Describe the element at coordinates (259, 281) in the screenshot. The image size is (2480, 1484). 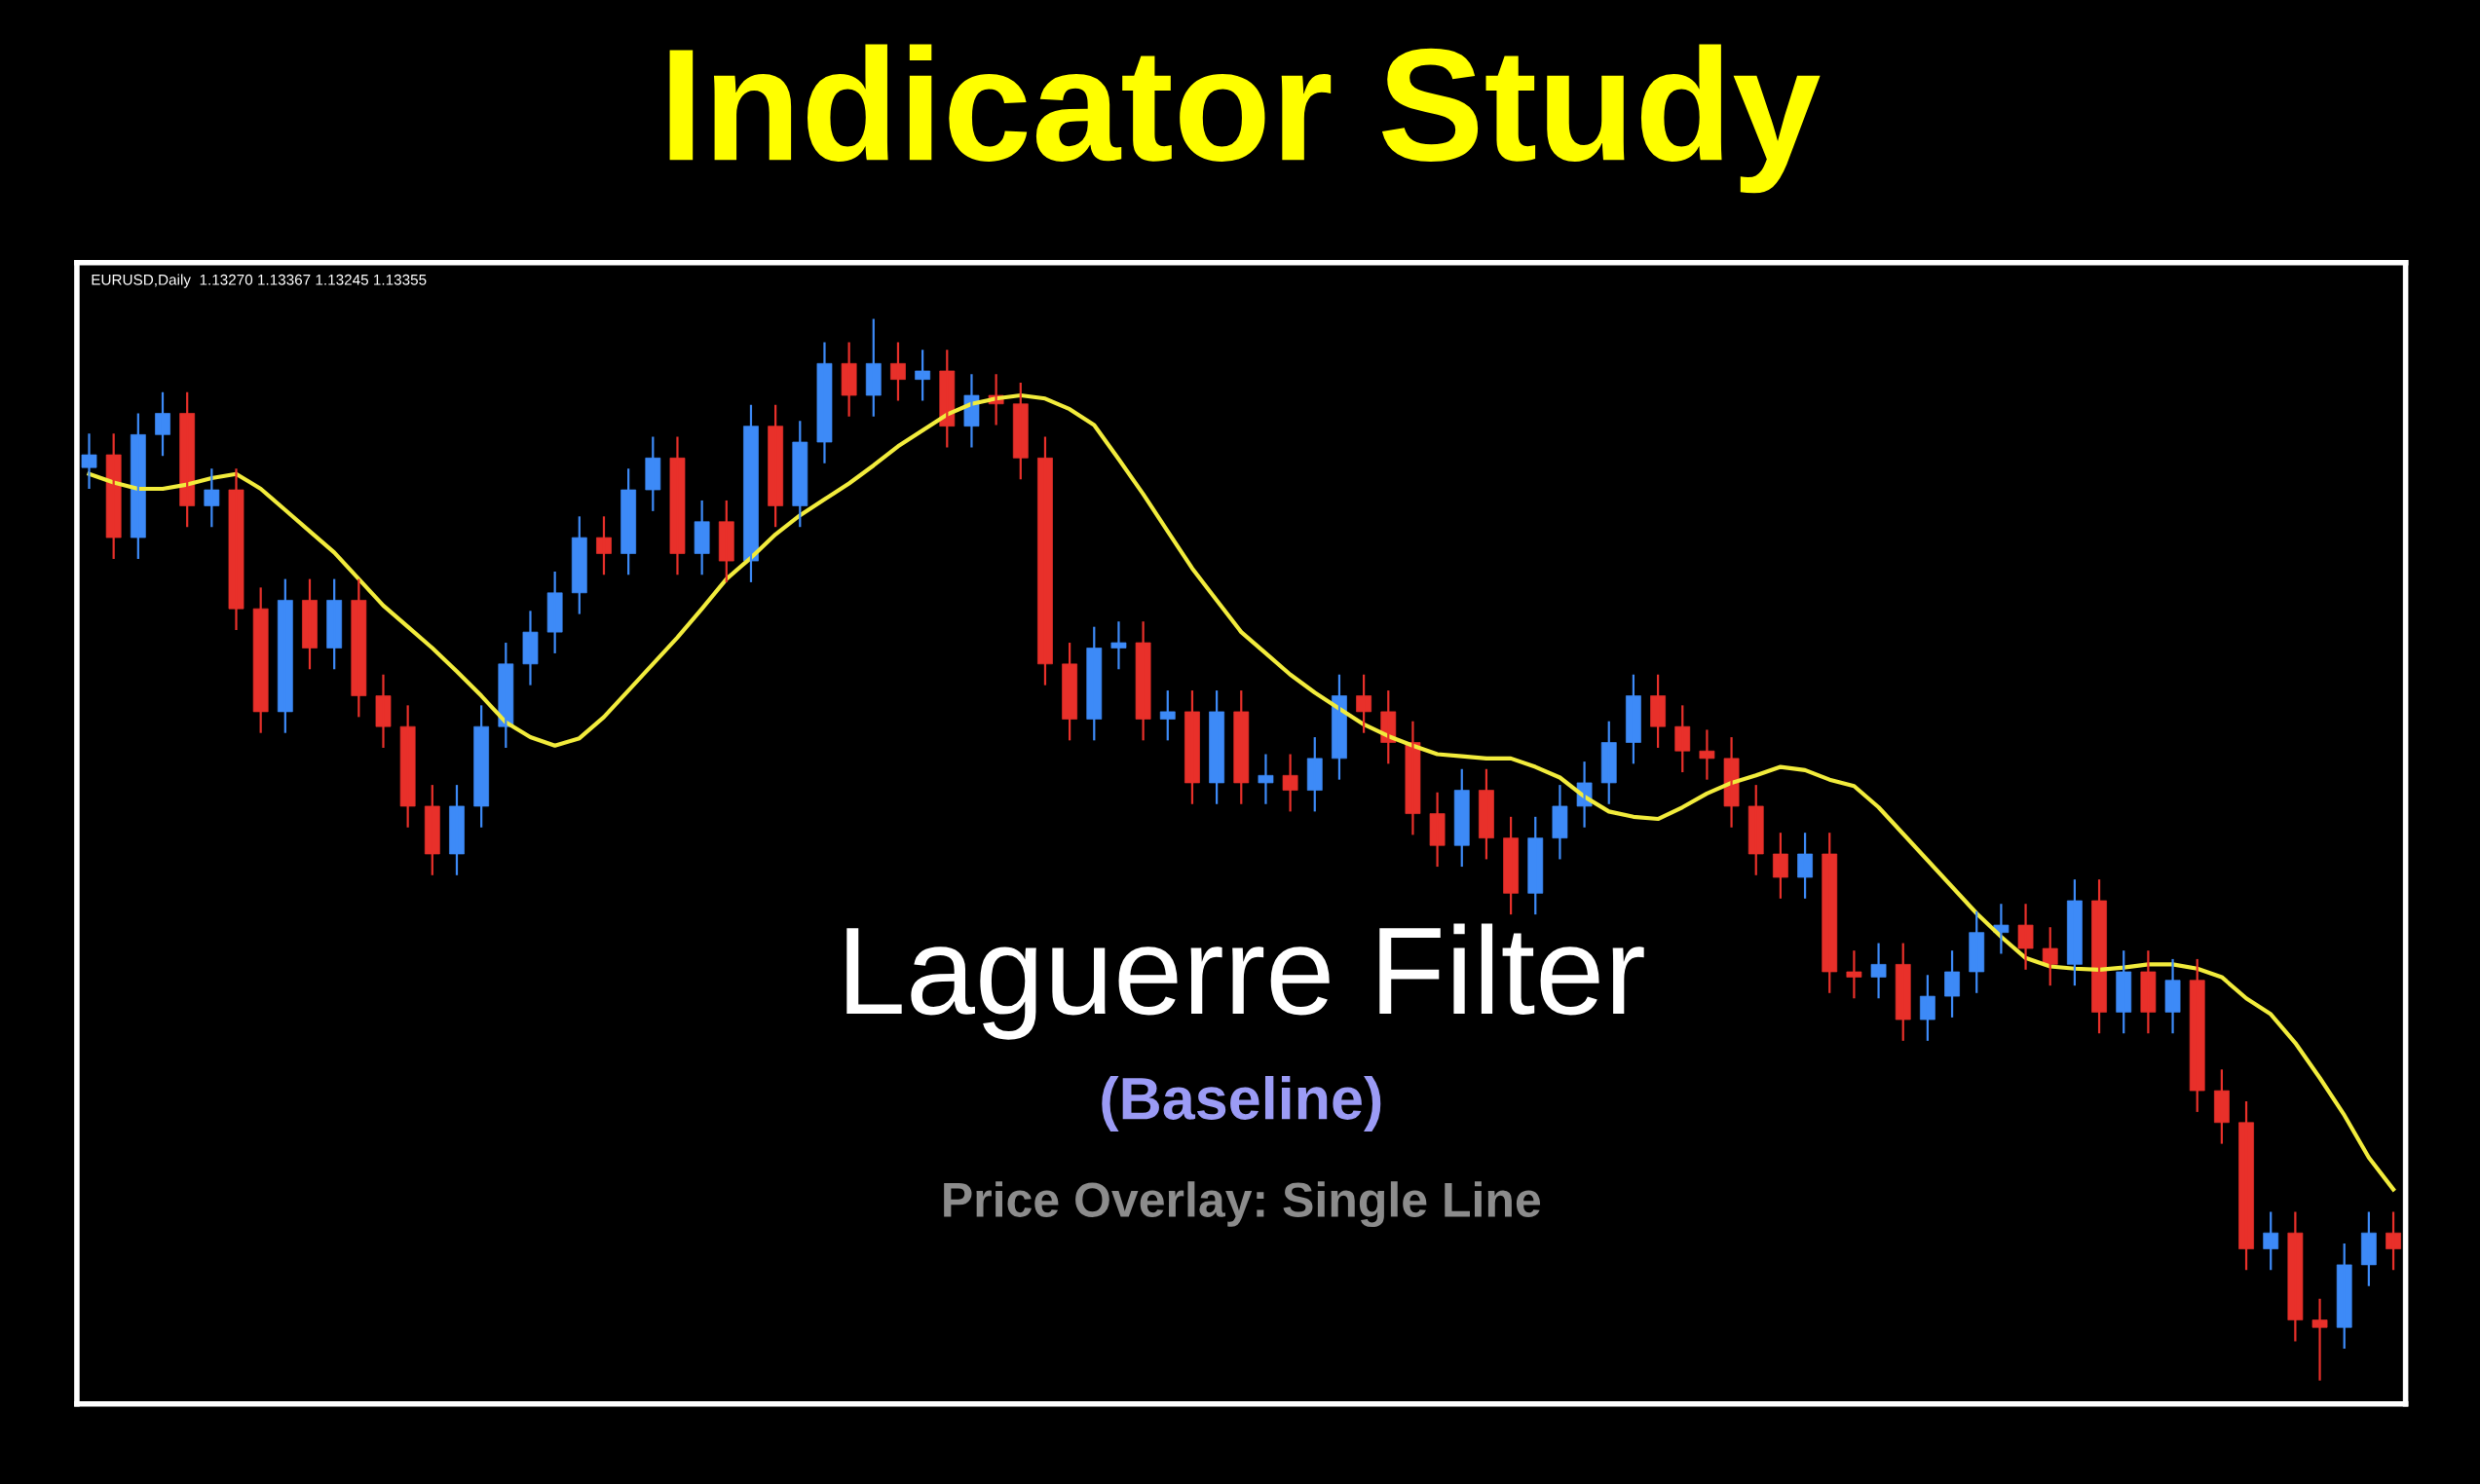
I see `text: EURUSD,Daily 1.13270 1.13367 1.13245 1.13355` at that location.